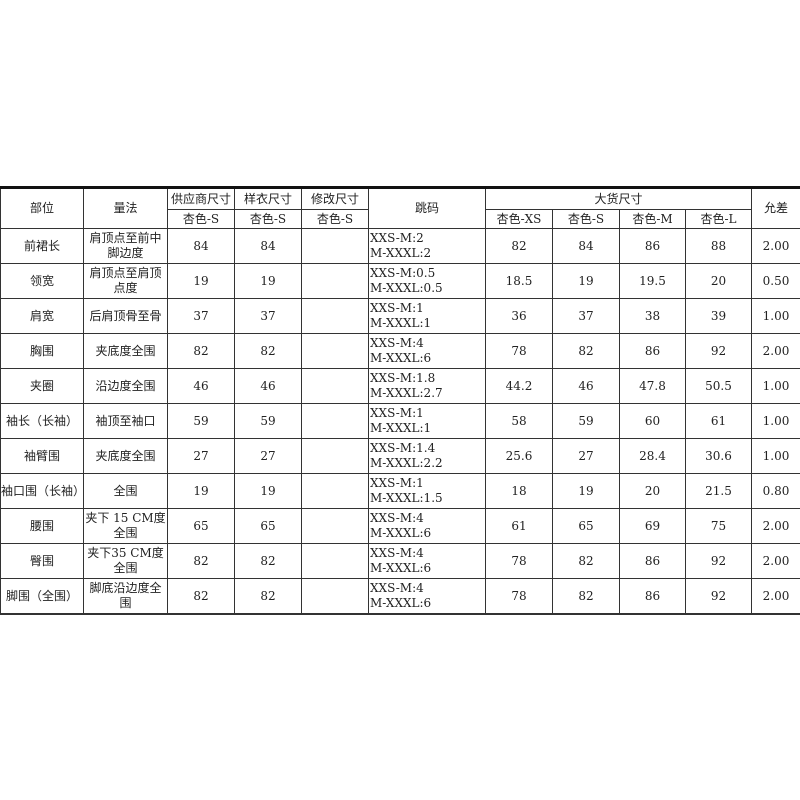 Image resolution: width=800 pixels, height=800 pixels. Describe the element at coordinates (519, 281) in the screenshot. I see `cell-xs: 18.5` at that location.